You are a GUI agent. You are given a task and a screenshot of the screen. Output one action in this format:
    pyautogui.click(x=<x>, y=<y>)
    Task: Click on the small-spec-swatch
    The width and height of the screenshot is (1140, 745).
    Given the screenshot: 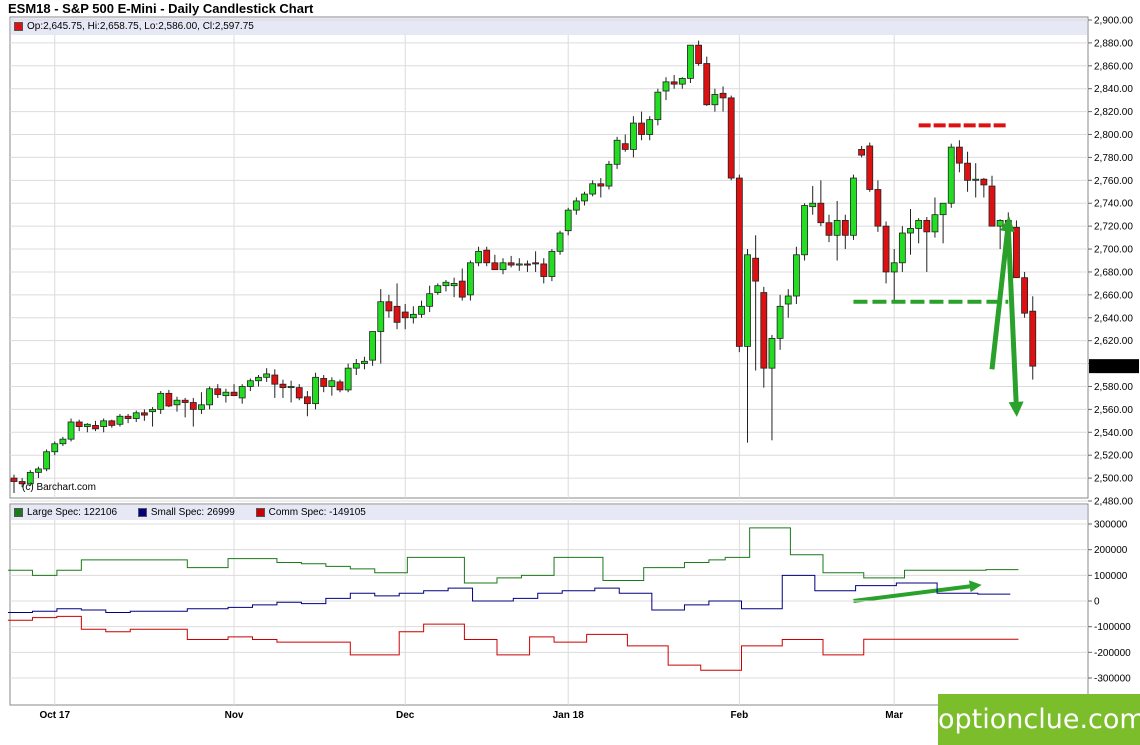 What is the action you would take?
    pyautogui.click(x=142, y=512)
    